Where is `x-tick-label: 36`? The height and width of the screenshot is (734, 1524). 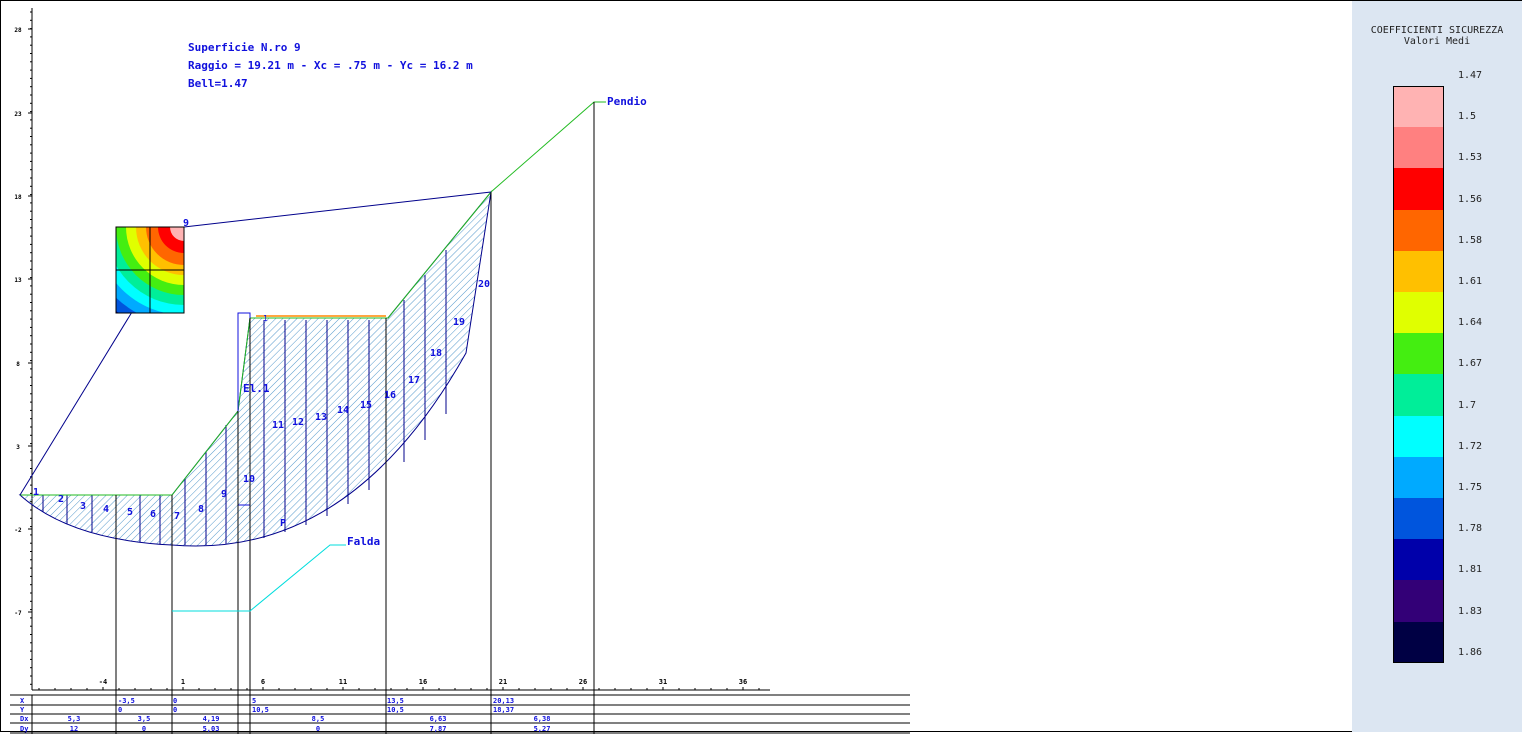 x-tick-label: 36 is located at coordinates (743, 682).